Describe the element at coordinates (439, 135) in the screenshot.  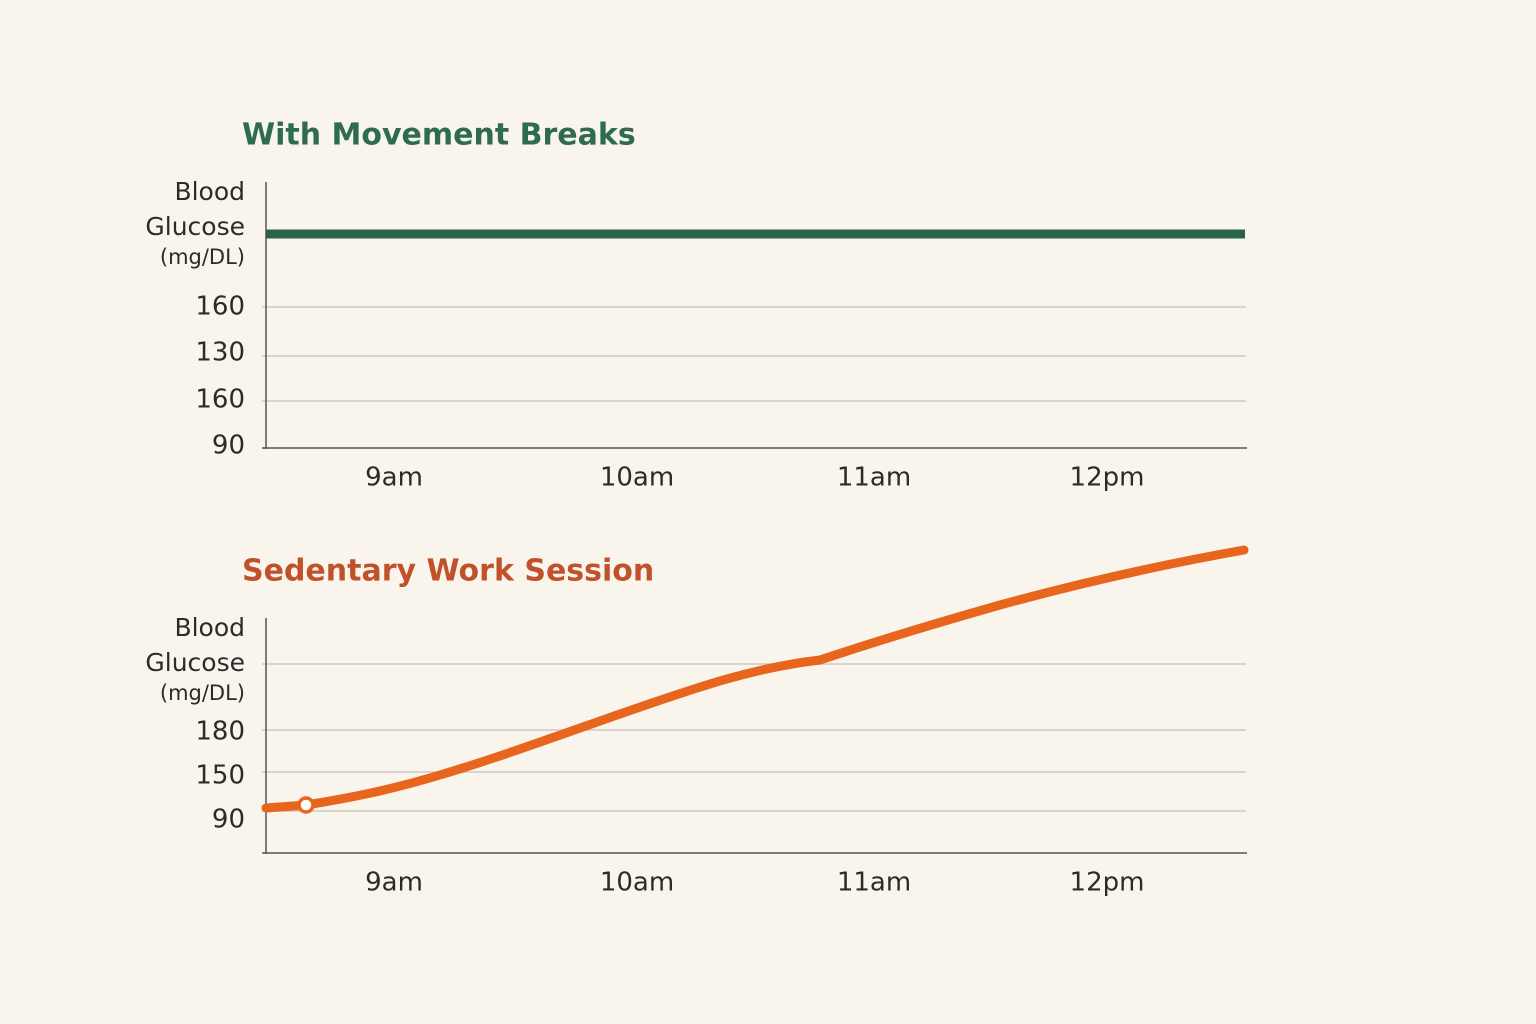
I see `panel-title: With Movement Breaks` at that location.